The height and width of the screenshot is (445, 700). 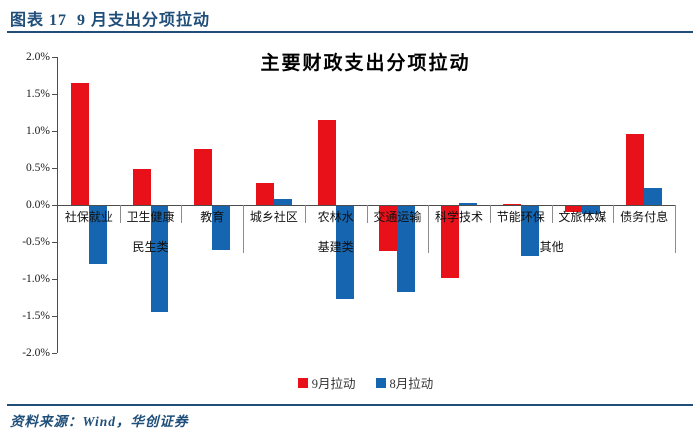 I want to click on bar-8月拉动-债务付息, so click(x=653, y=196).